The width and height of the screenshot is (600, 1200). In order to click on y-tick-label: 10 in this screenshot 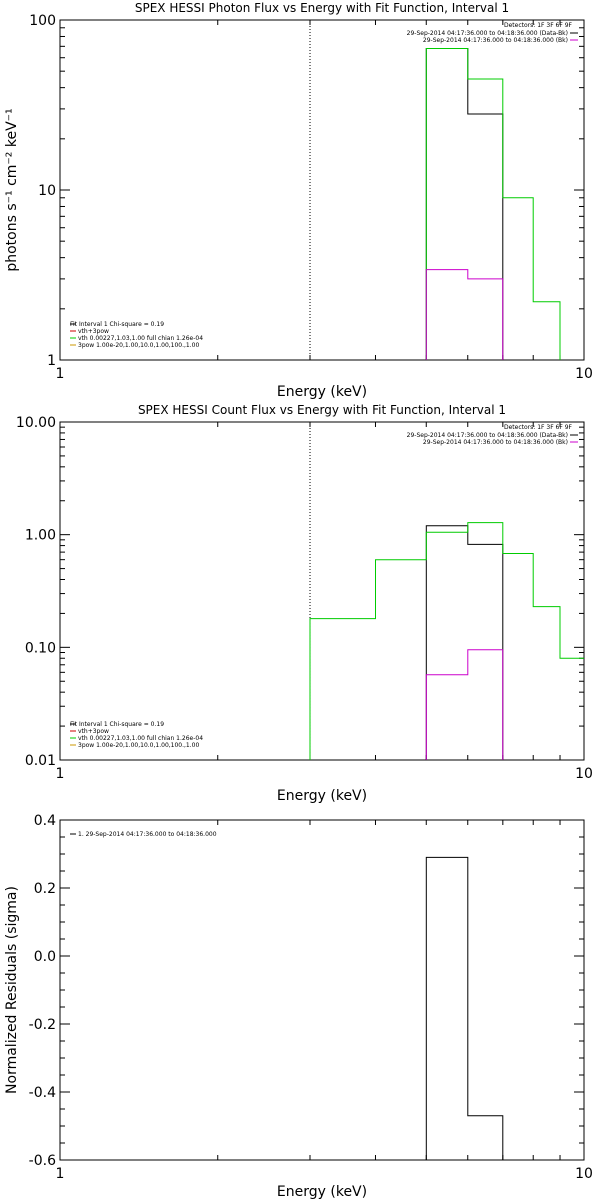, I will do `click(47, 191)`.